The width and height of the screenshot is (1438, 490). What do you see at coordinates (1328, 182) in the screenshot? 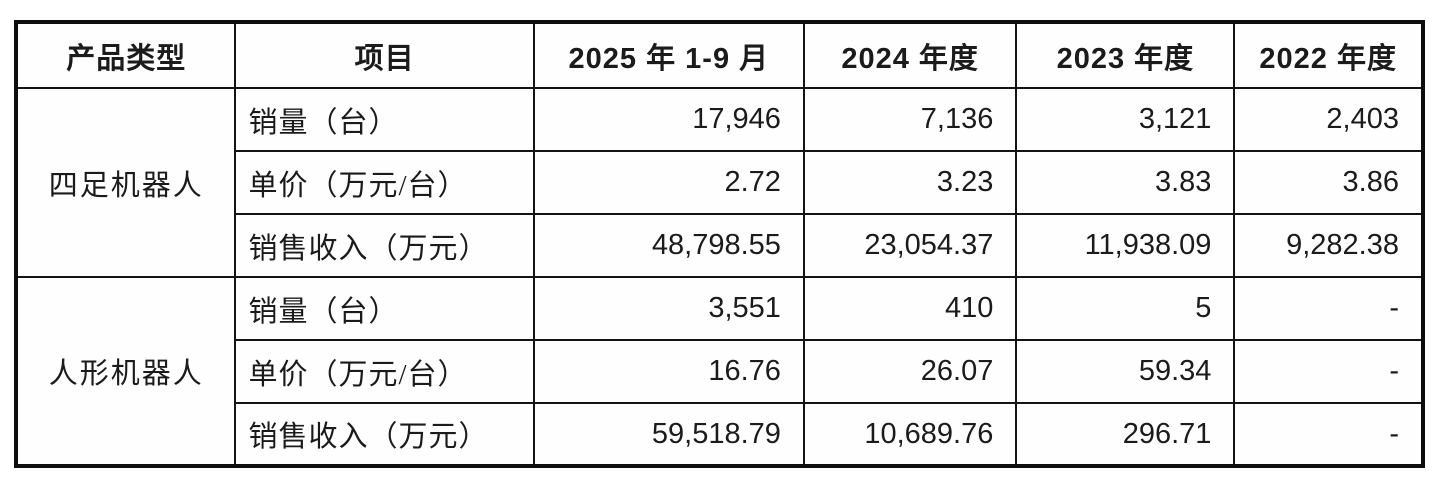
I see `cell-value: 3.86` at bounding box center [1328, 182].